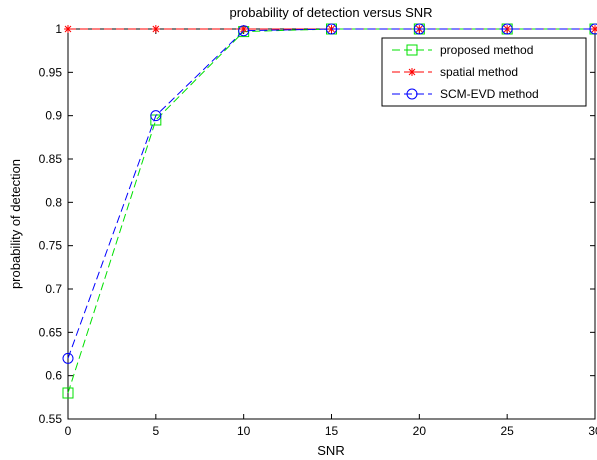  What do you see at coordinates (58, 29) in the screenshot?
I see `y-tick-label: 1` at bounding box center [58, 29].